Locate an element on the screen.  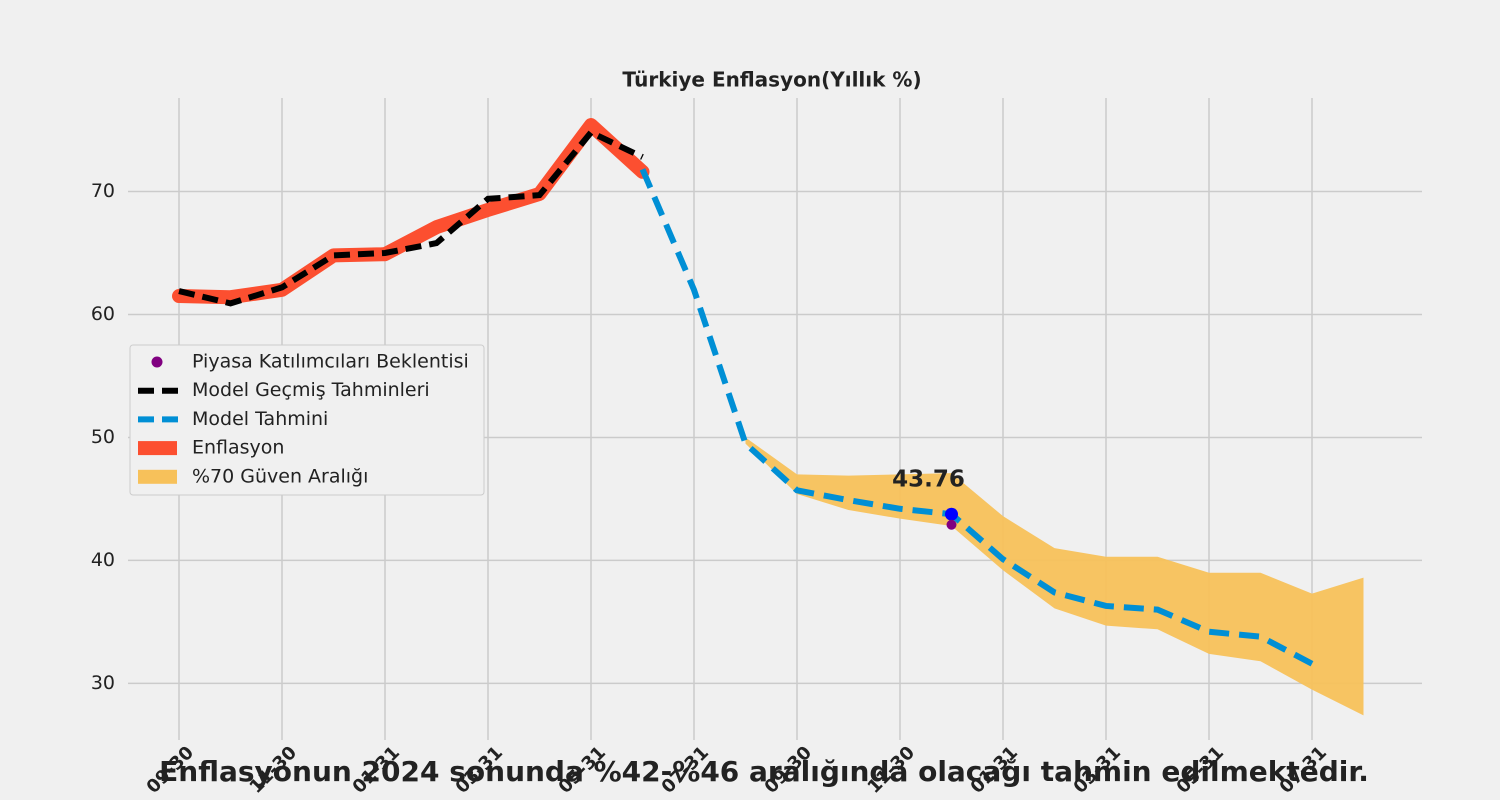
chart-title: Türkiye Enflasyon(Yıllık %) is located at coordinates (771, 80).